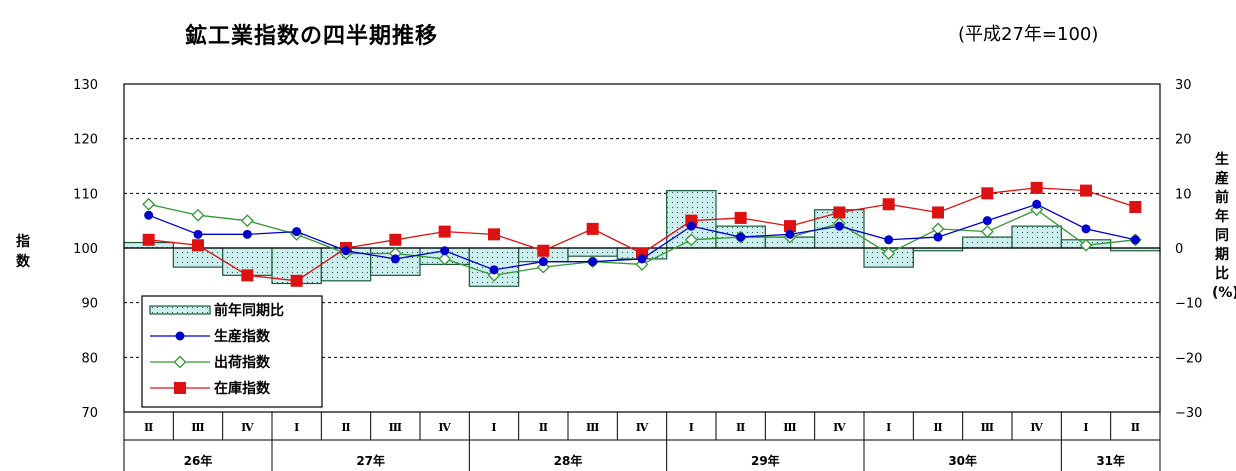 The height and width of the screenshot is (471, 1236). I want to click on year-label: 26年, so click(198, 460).